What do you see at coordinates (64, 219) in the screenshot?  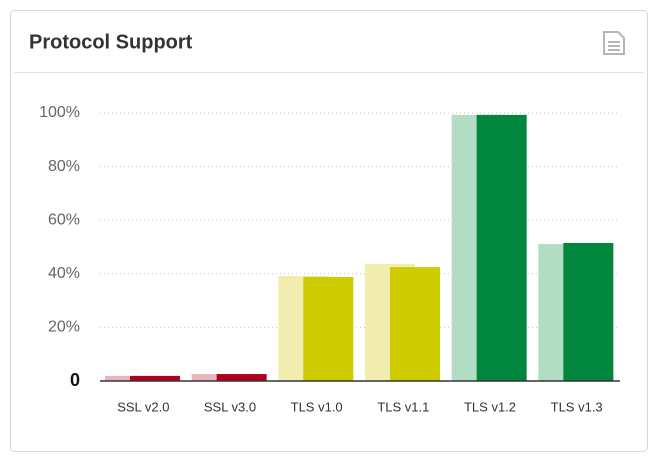 I see `y-tick-label: 60%` at bounding box center [64, 219].